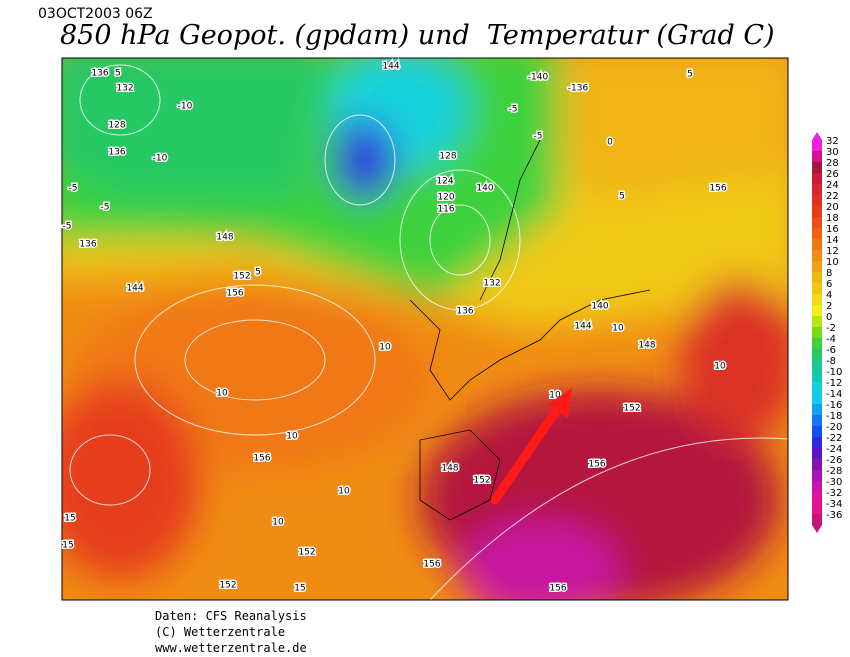 This screenshot has height=657, width=850. I want to click on colorbar-label: -36, so click(834, 515).